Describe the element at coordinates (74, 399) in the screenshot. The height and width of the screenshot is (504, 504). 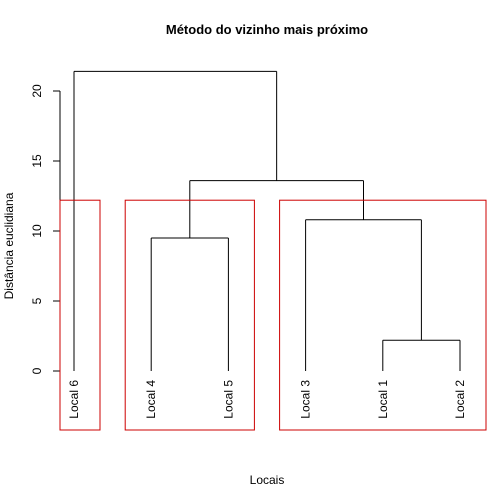
I see `leaf-label: Local 6` at that location.